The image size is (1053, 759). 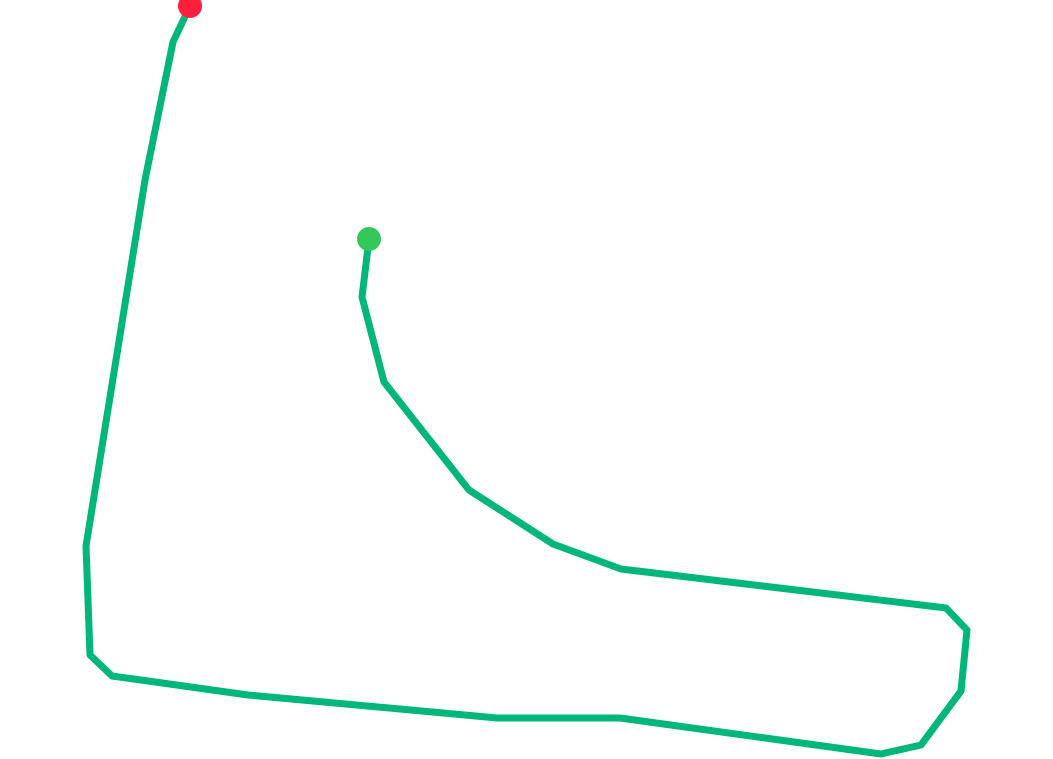 What do you see at coordinates (369, 239) in the screenshot?
I see `start-point-icon` at bounding box center [369, 239].